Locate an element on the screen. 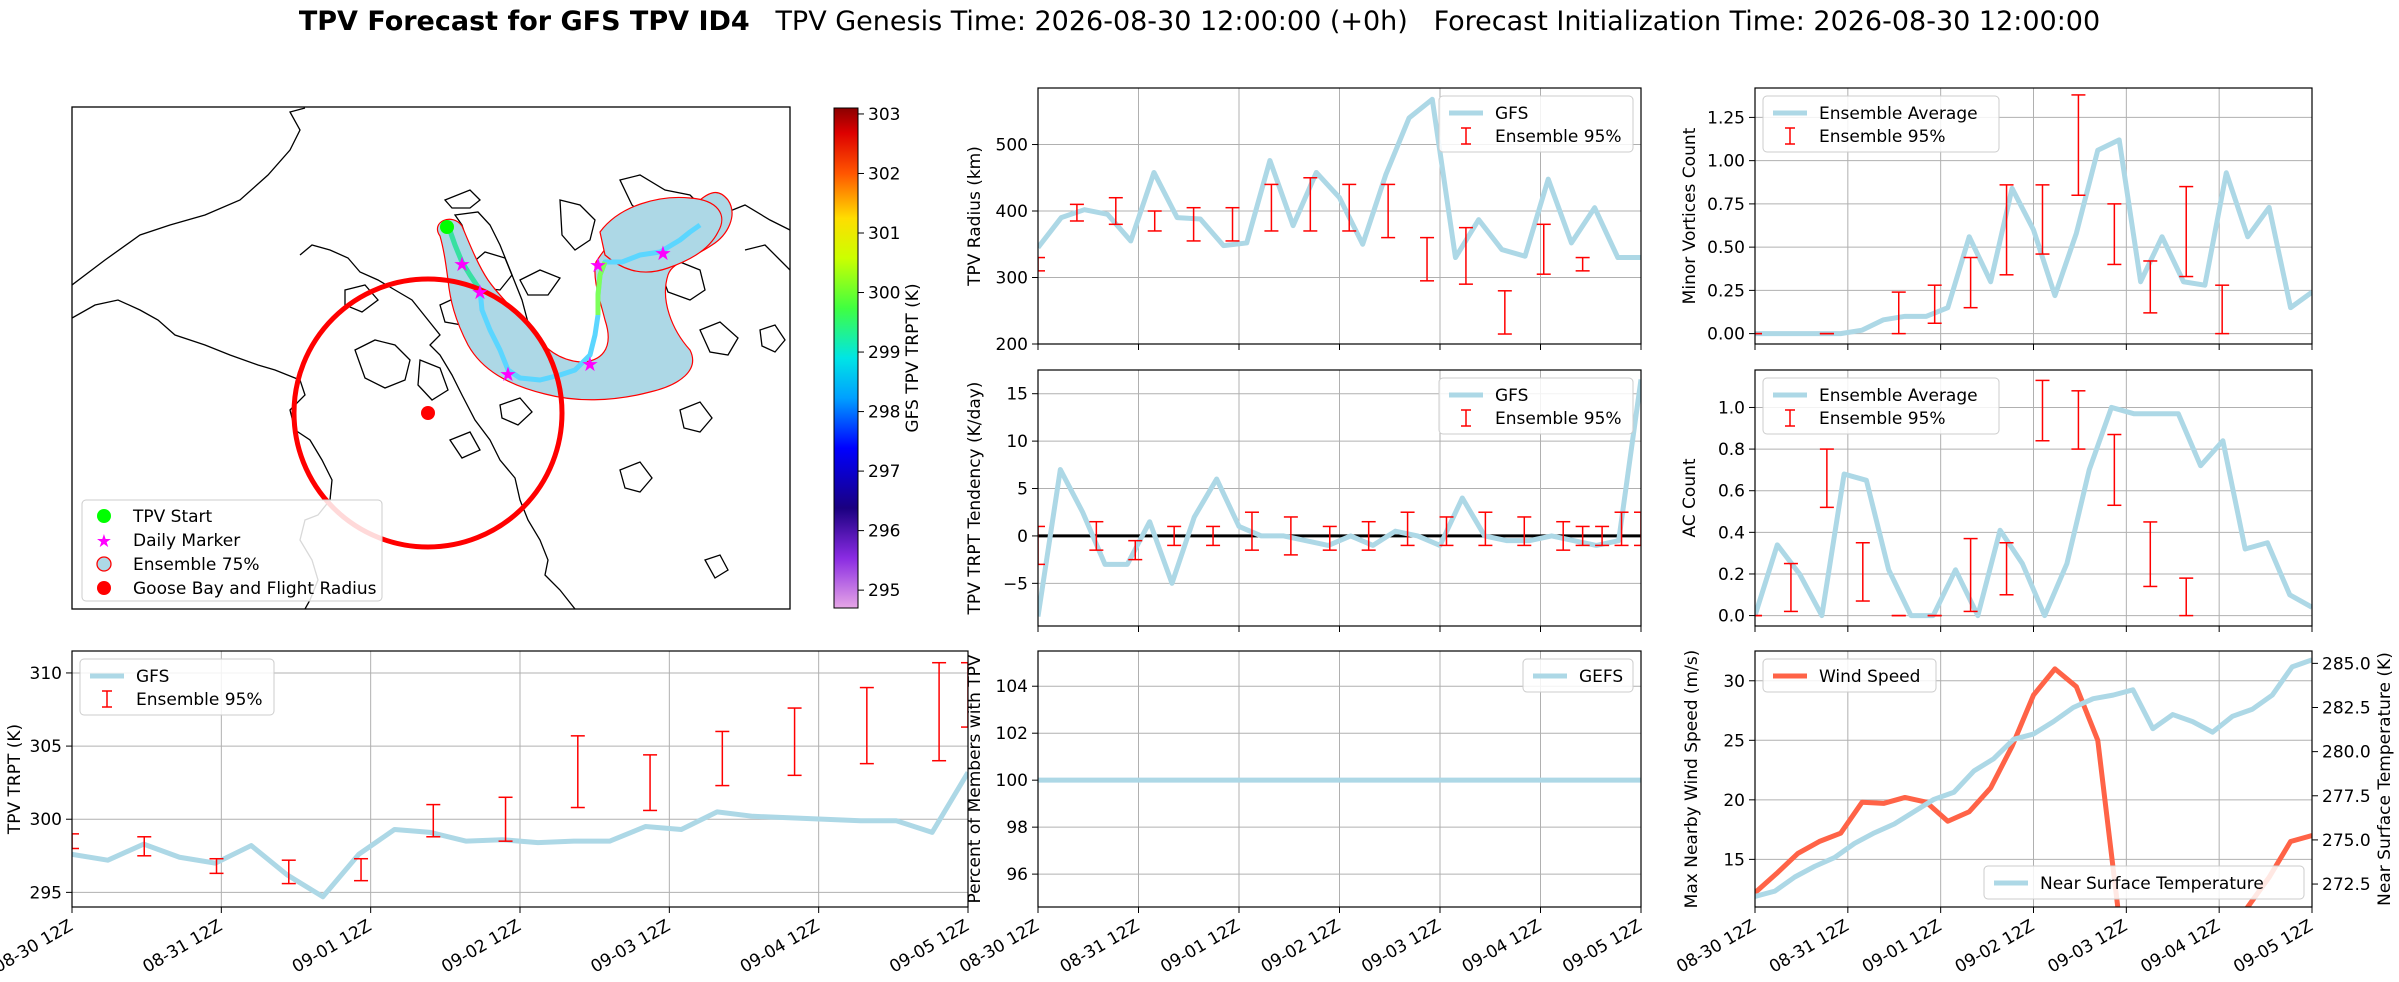 This screenshot has height=982, width=2399. y-tick-label: 0.2 is located at coordinates (1731, 575).